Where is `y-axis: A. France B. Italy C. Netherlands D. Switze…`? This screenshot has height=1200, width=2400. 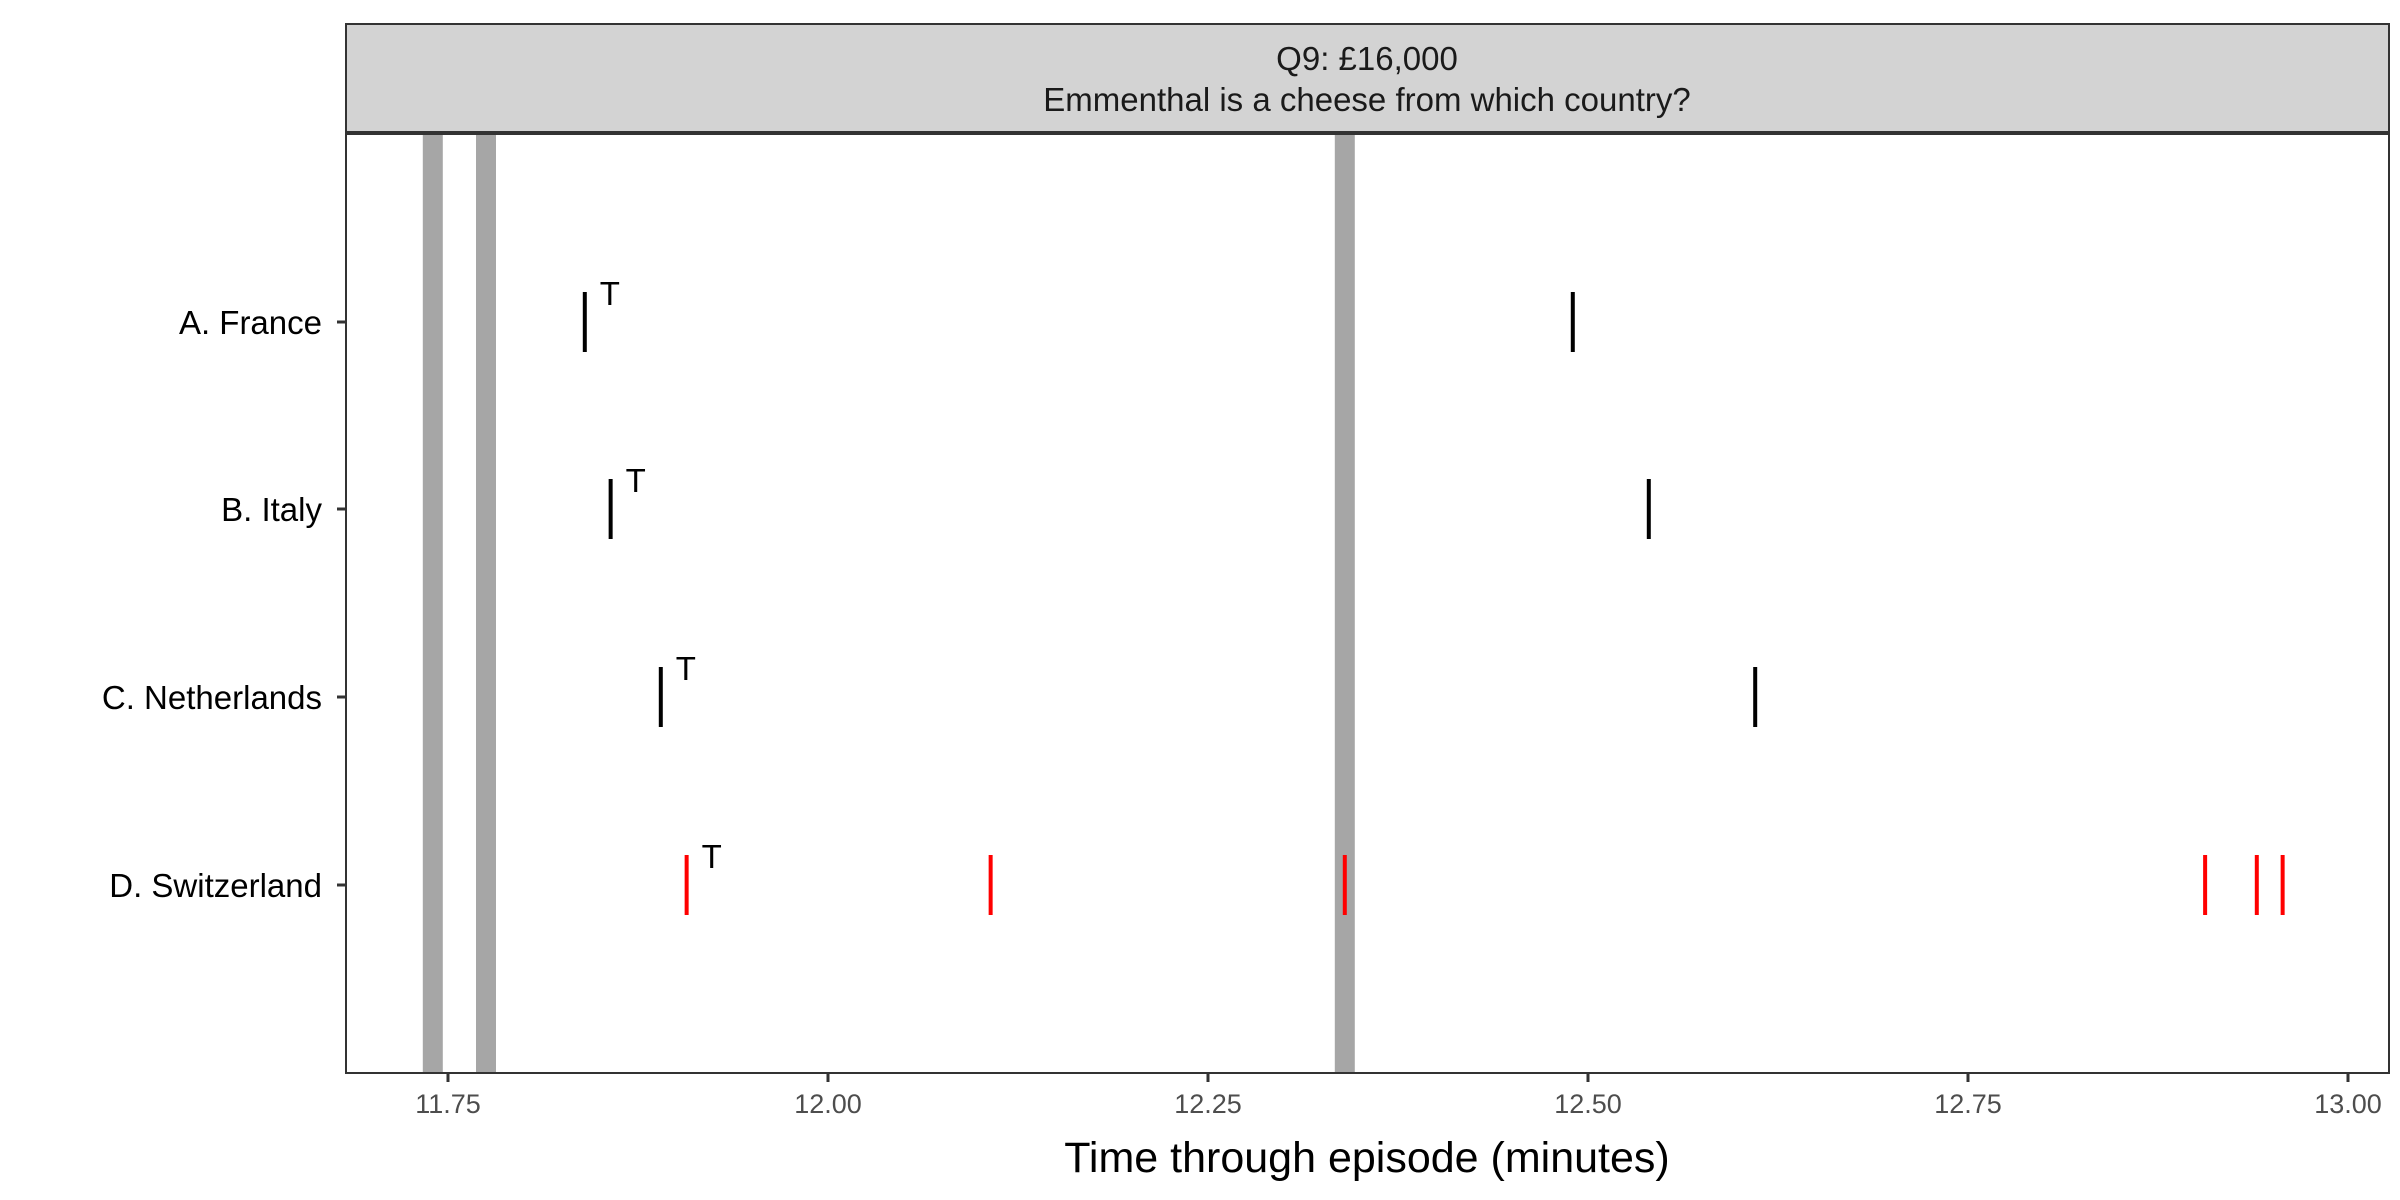
y-axis: A. France B. Italy C. Netherlands D. Switze… is located at coordinates (224, 604).